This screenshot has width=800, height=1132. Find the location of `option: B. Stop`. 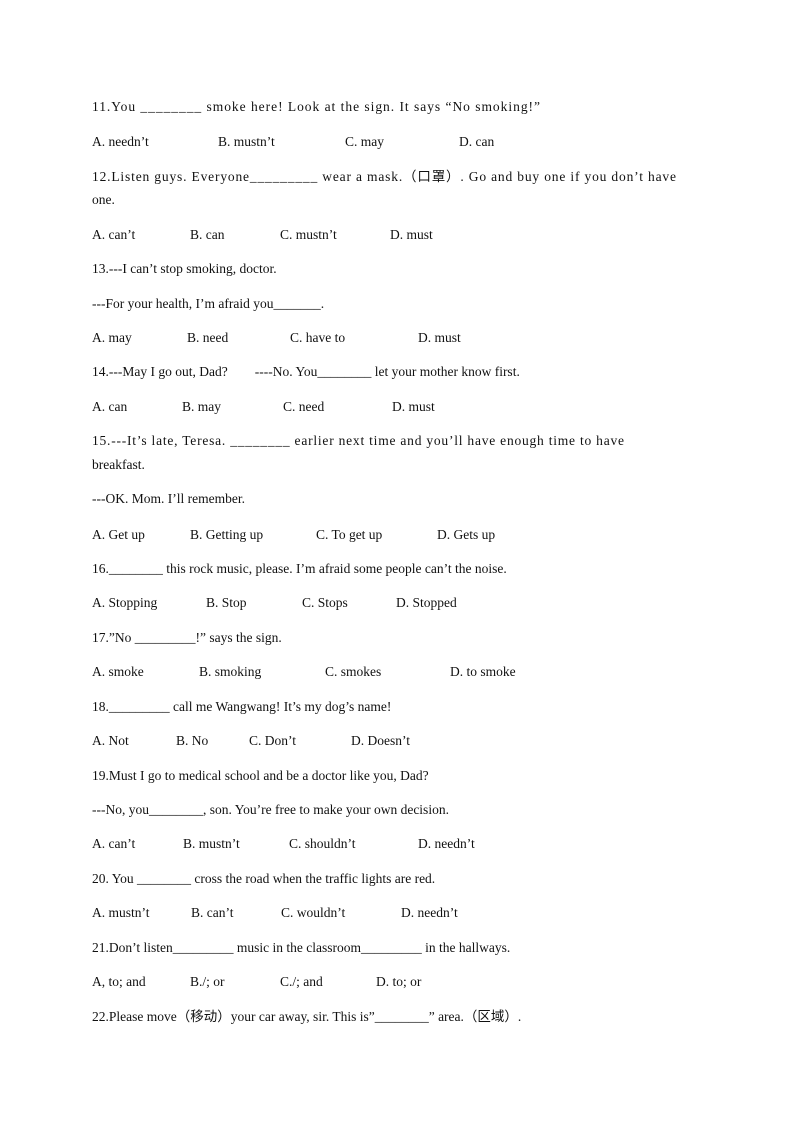

option: B. Stop is located at coordinates (226, 602).